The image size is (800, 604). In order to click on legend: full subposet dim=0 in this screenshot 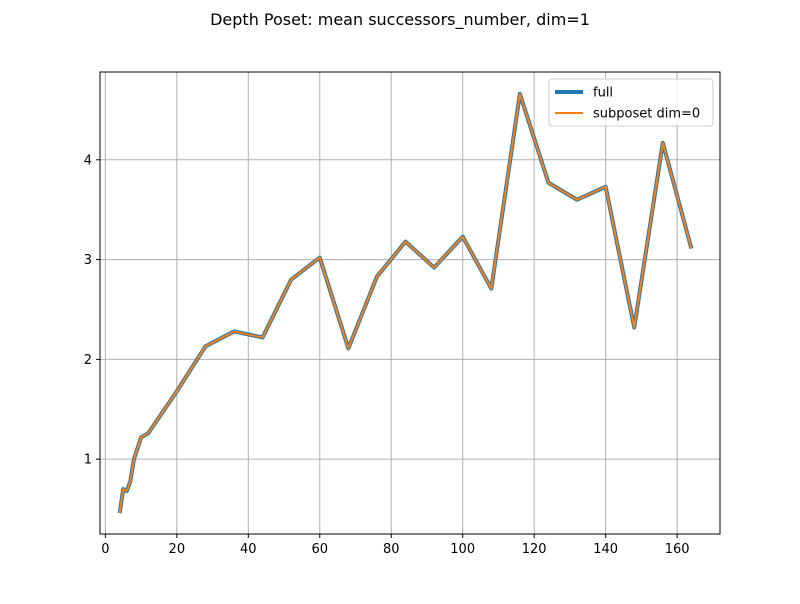, I will do `click(631, 102)`.